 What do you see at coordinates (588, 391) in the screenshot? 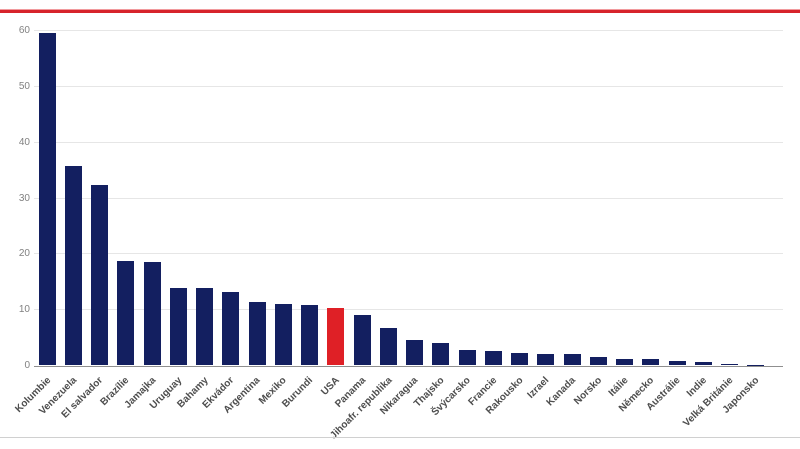
I see `x-axis-category-label: Norsko` at bounding box center [588, 391].